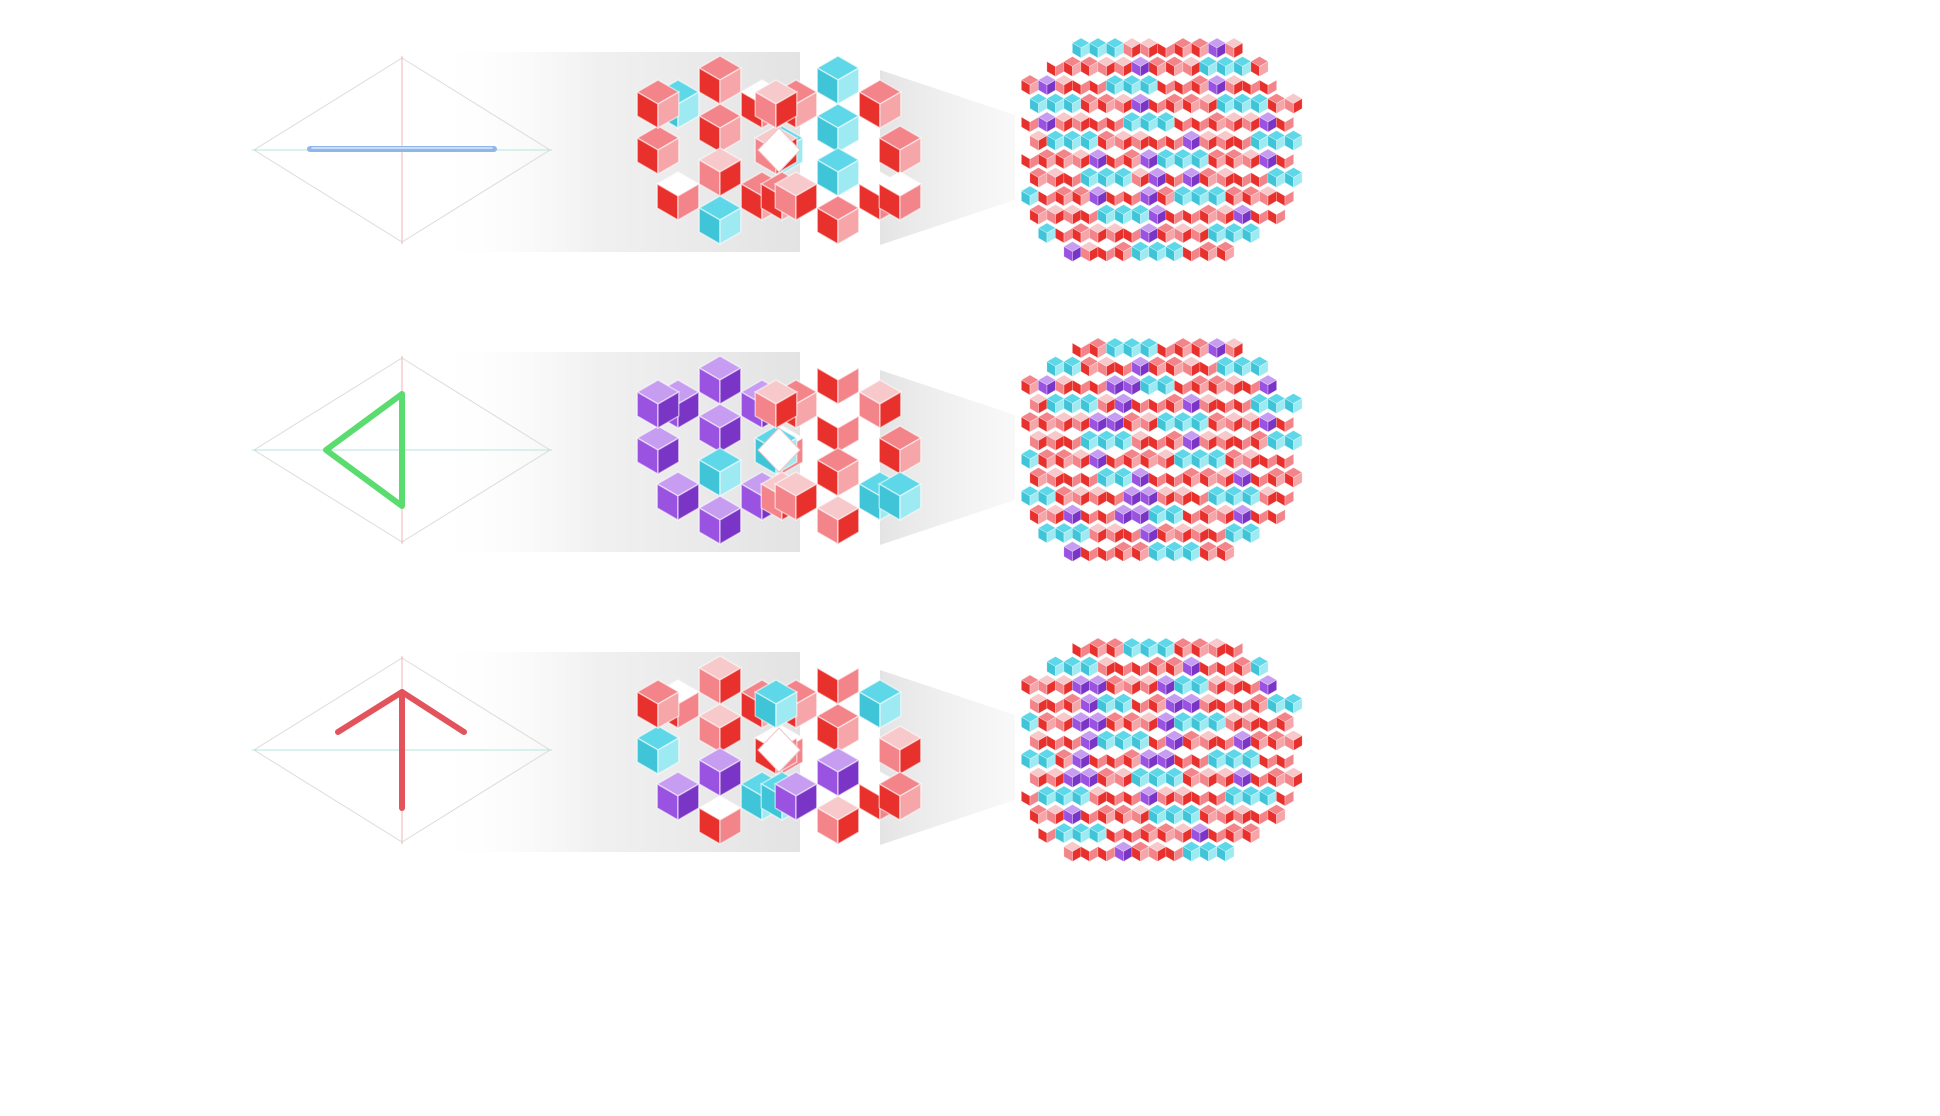 The height and width of the screenshot is (1116, 1940). I want to click on tiling-cluster, so click(1161, 750).